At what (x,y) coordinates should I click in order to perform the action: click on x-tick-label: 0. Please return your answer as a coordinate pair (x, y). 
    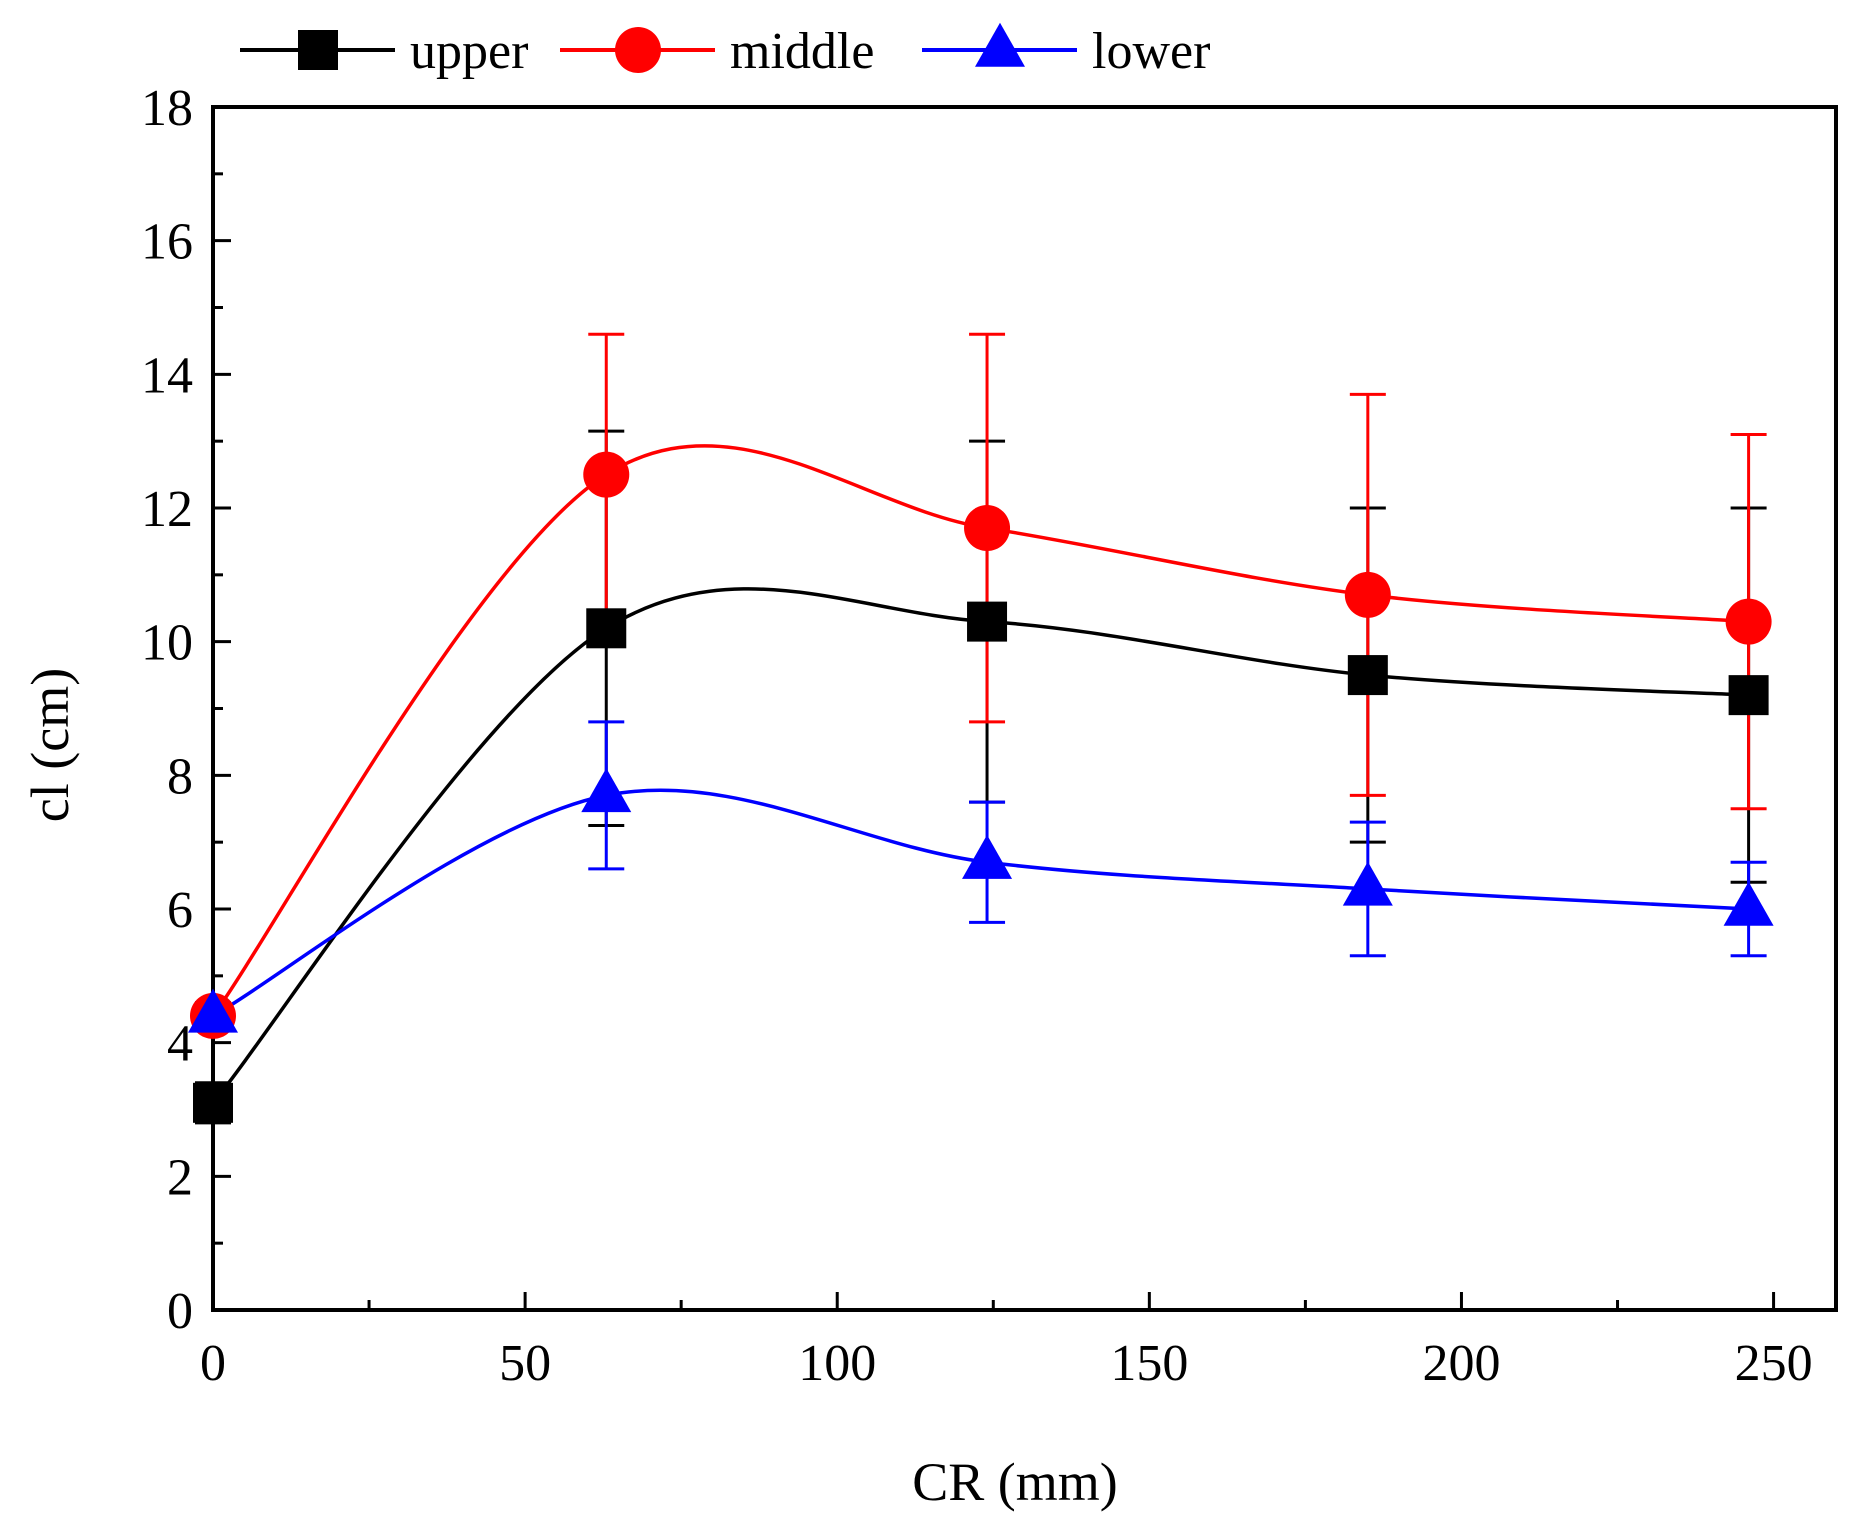
    Looking at the image, I should click on (213, 1363).